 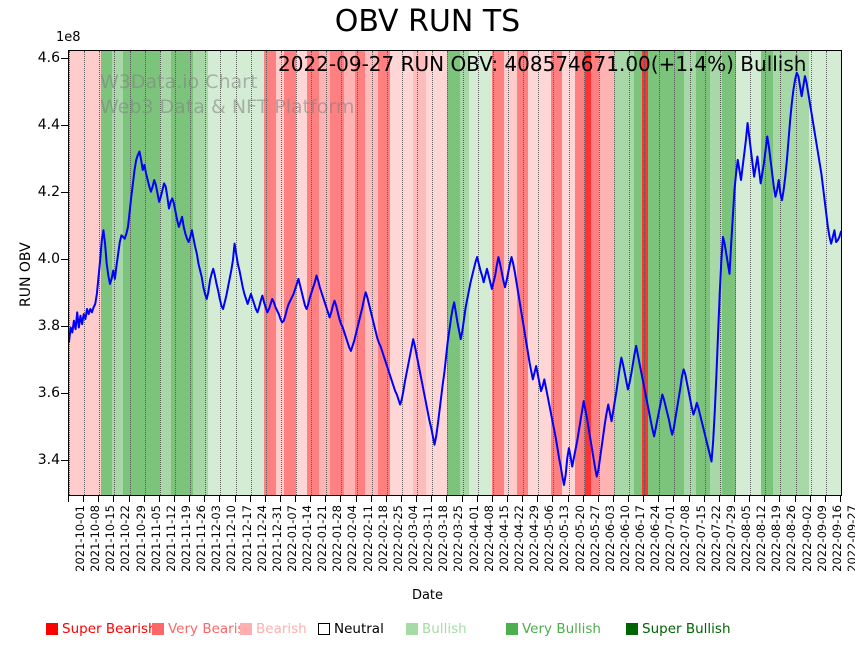 I want to click on legend-item-super-bullish: Super Bullish, so click(x=678, y=629).